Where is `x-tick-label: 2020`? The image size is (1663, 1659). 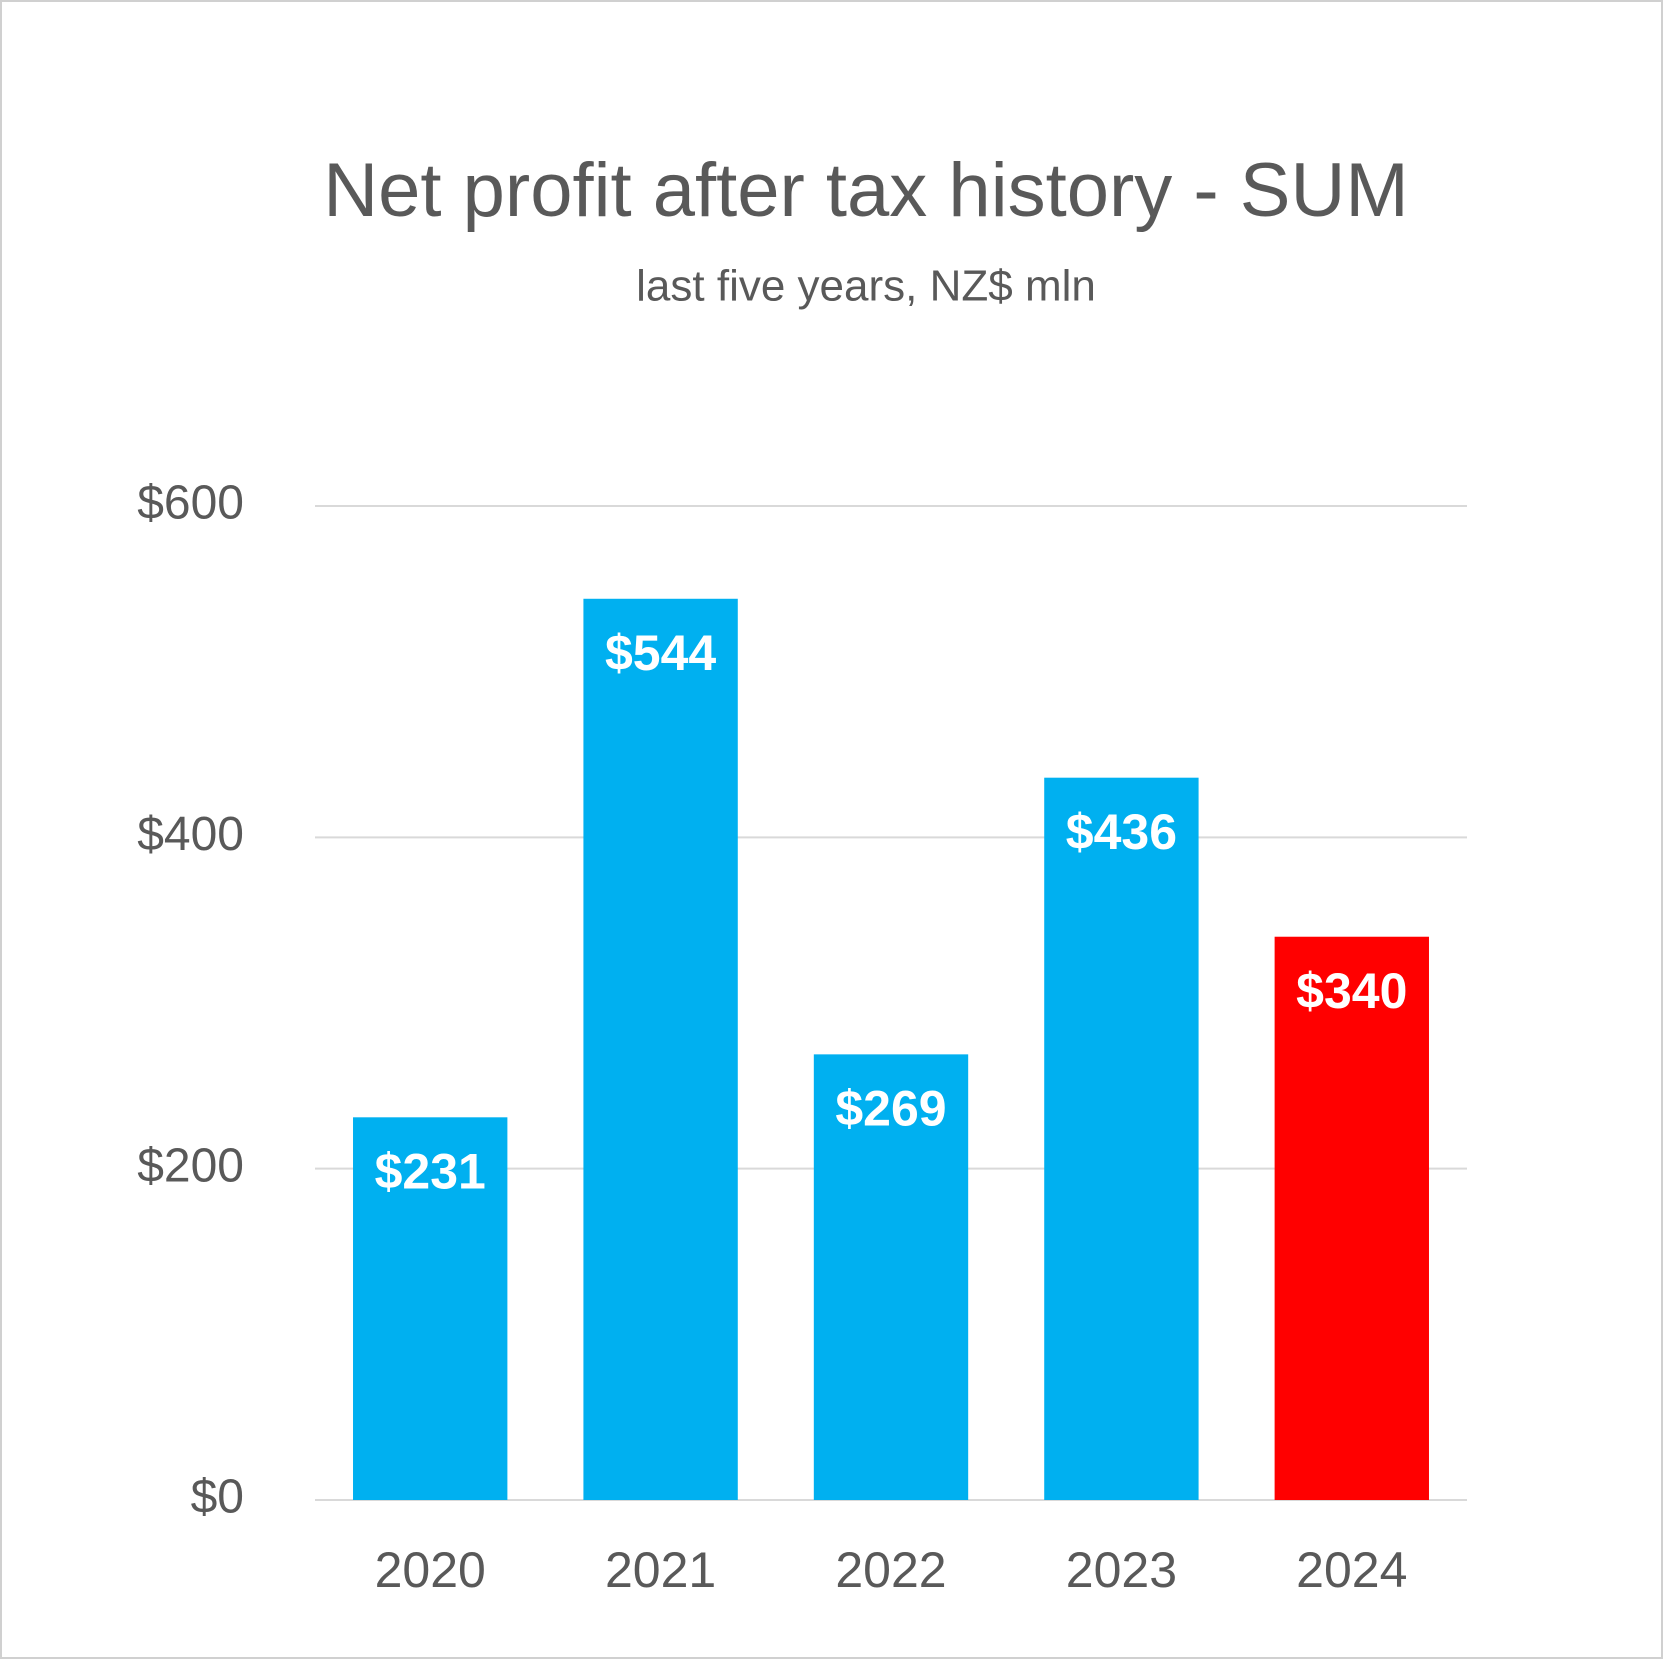
x-tick-label: 2020 is located at coordinates (430, 1570).